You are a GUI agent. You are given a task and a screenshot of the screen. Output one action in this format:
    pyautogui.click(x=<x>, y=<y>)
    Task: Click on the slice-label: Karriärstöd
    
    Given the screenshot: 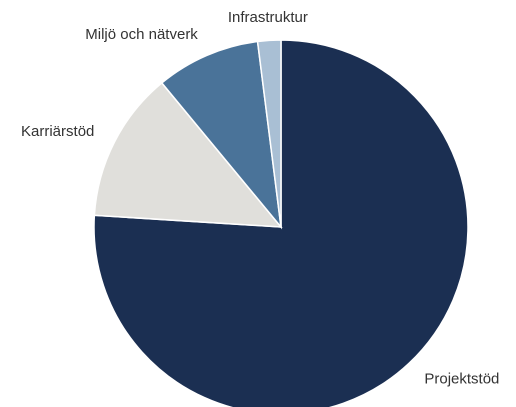 What is the action you would take?
    pyautogui.click(x=57, y=131)
    